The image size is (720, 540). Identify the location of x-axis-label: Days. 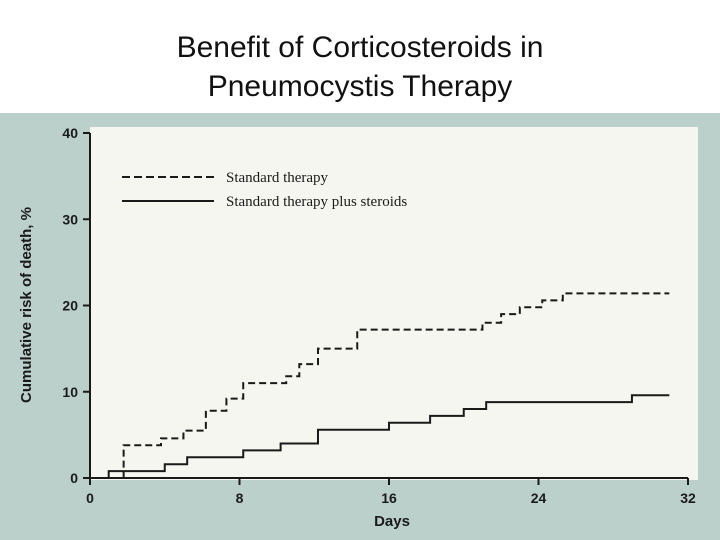
(392, 521).